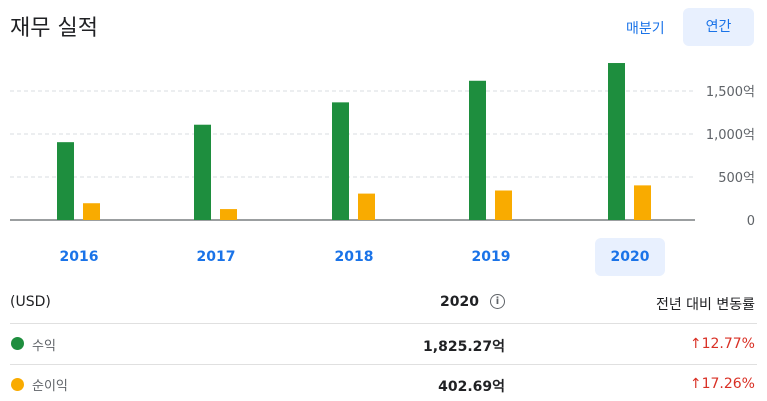  I want to click on page-title: 재무 실적, so click(54, 28).